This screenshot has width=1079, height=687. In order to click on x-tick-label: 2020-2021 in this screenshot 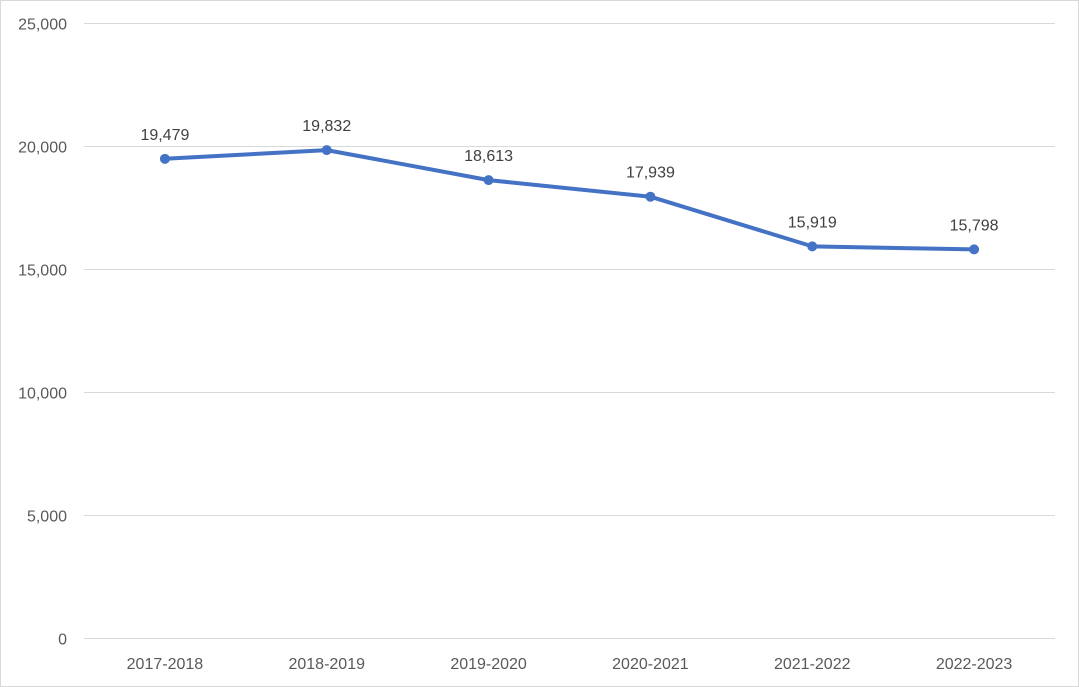, I will do `click(650, 664)`.